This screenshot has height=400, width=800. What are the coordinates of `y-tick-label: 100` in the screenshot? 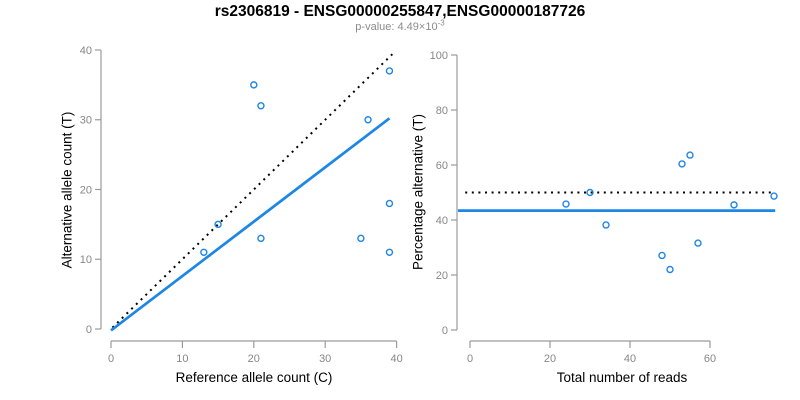 It's located at (439, 56).